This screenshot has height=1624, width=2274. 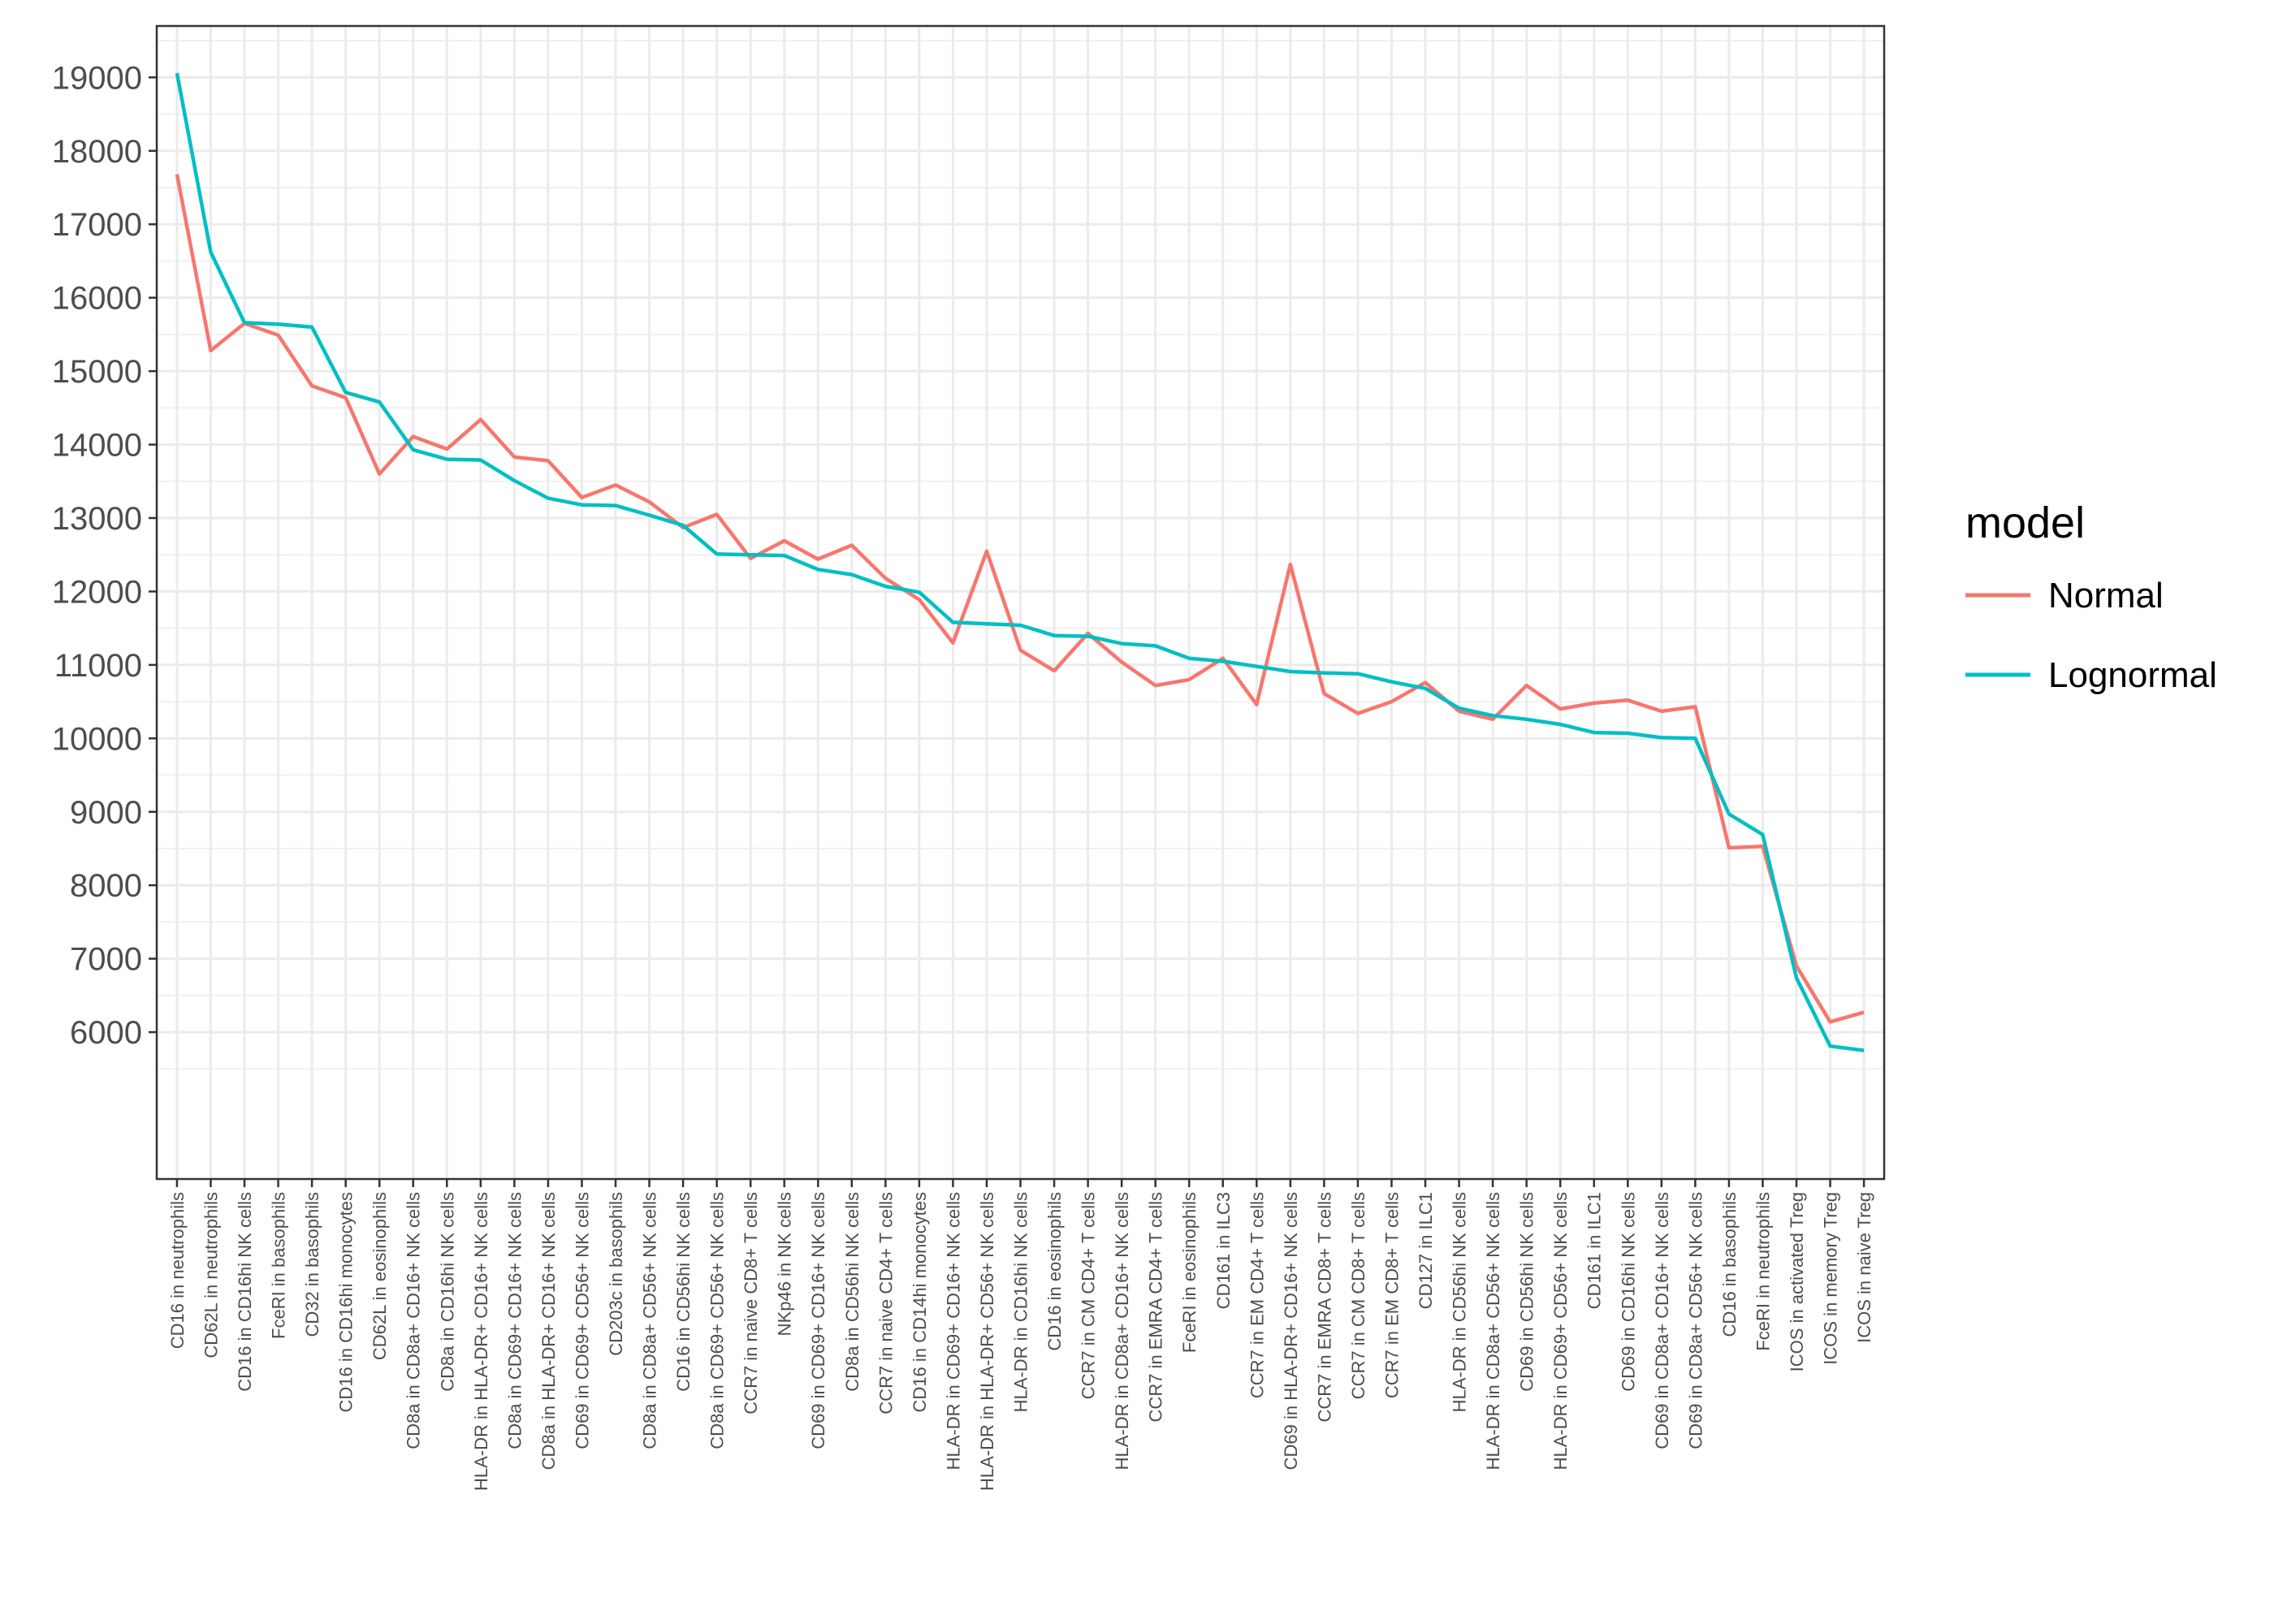 What do you see at coordinates (211, 1275) in the screenshot?
I see `x-tick-label: CD62L in neutrophils` at bounding box center [211, 1275].